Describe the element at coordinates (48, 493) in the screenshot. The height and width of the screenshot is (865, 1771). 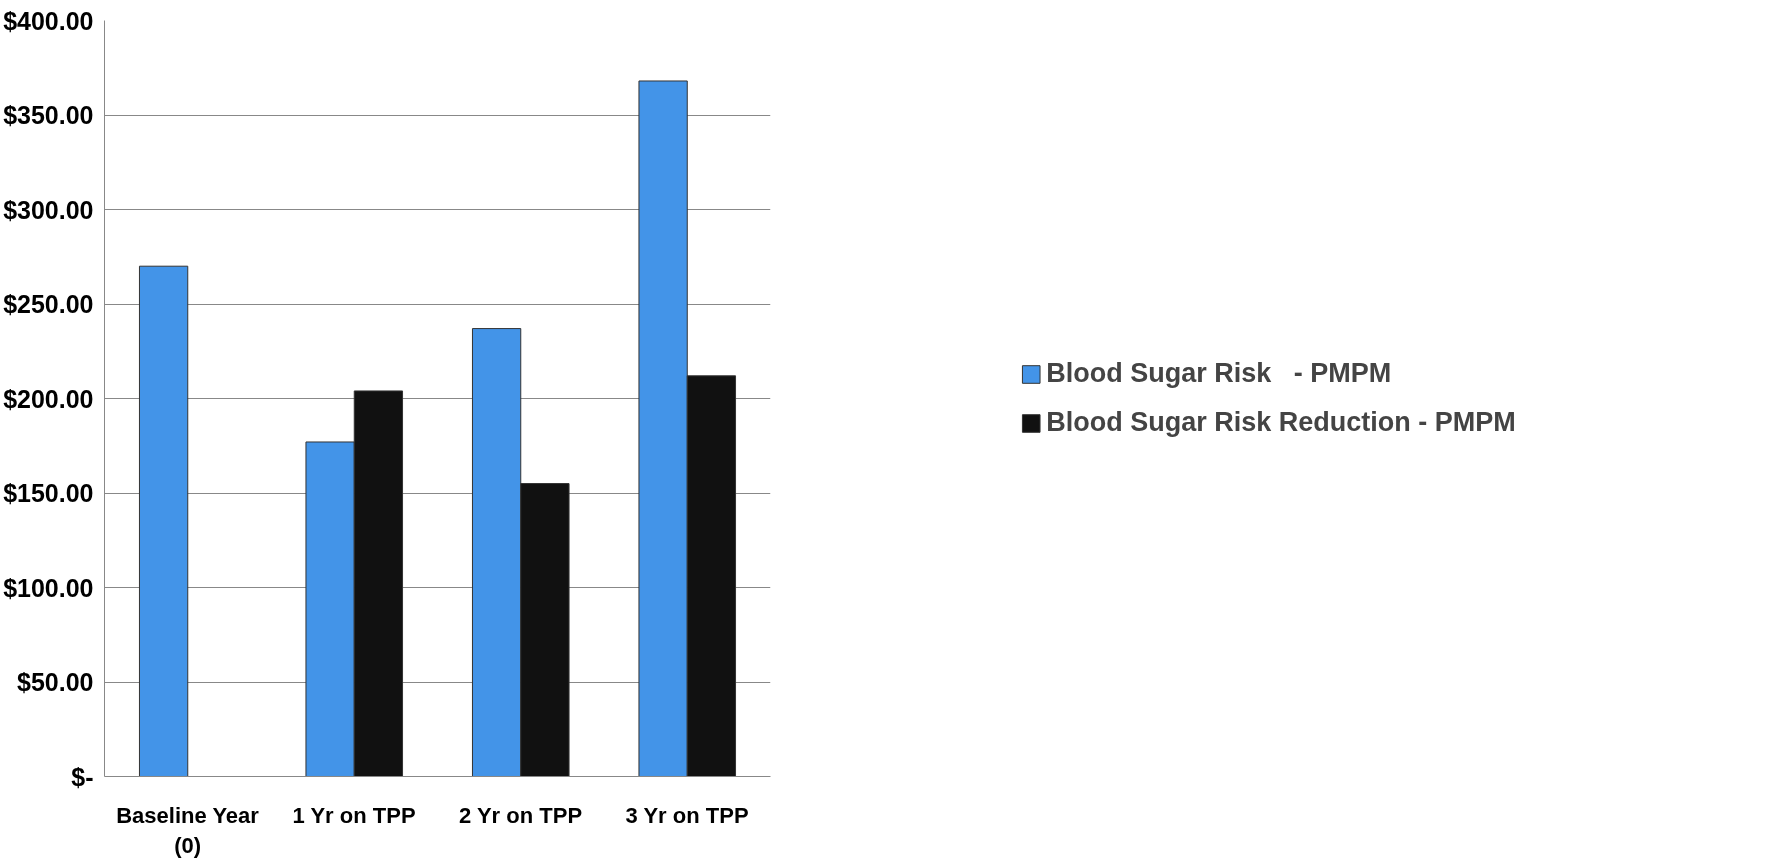
I see `y-tick-label: $150.00` at that location.